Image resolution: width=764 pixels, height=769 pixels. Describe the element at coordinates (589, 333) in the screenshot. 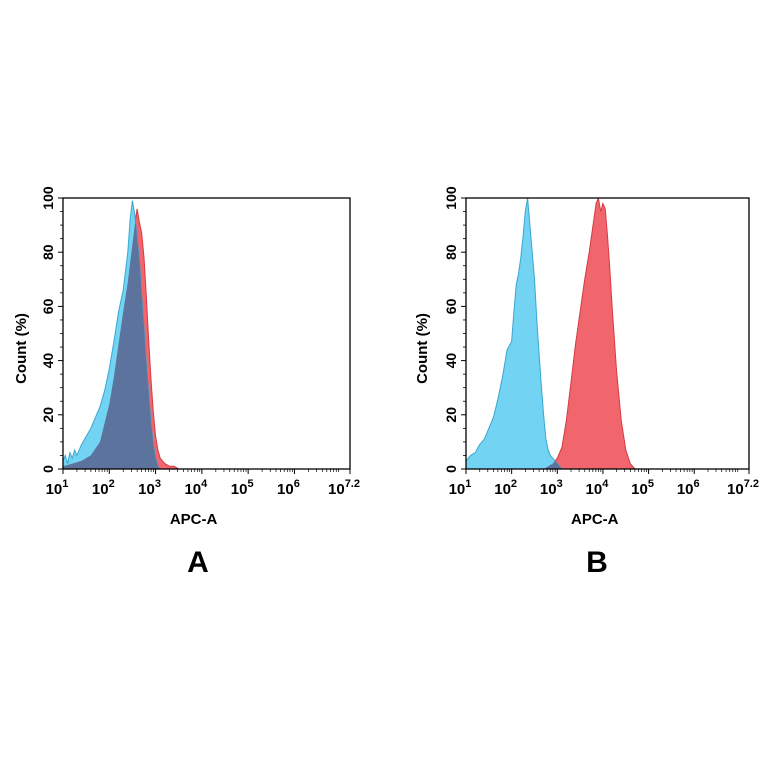

I see `stained-histogram` at that location.